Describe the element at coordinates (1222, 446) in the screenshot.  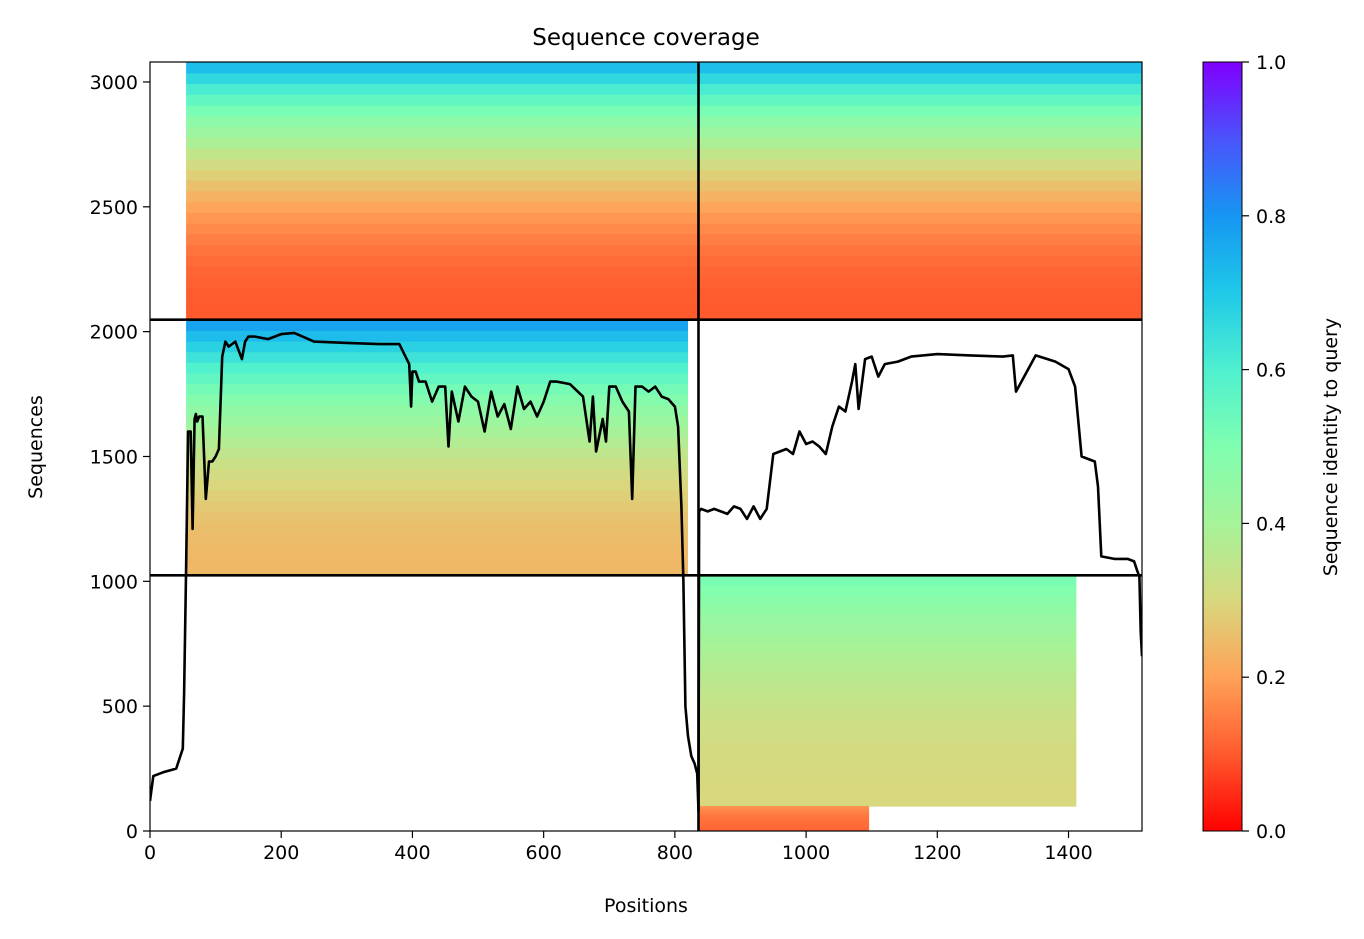
I see `colorbar` at that location.